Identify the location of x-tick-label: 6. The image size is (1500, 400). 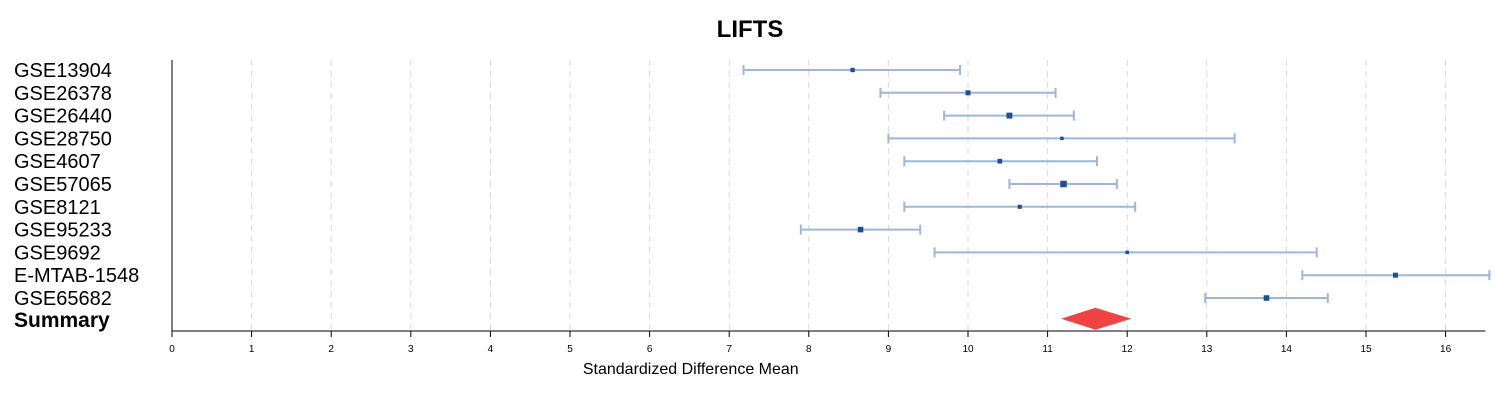
(650, 349).